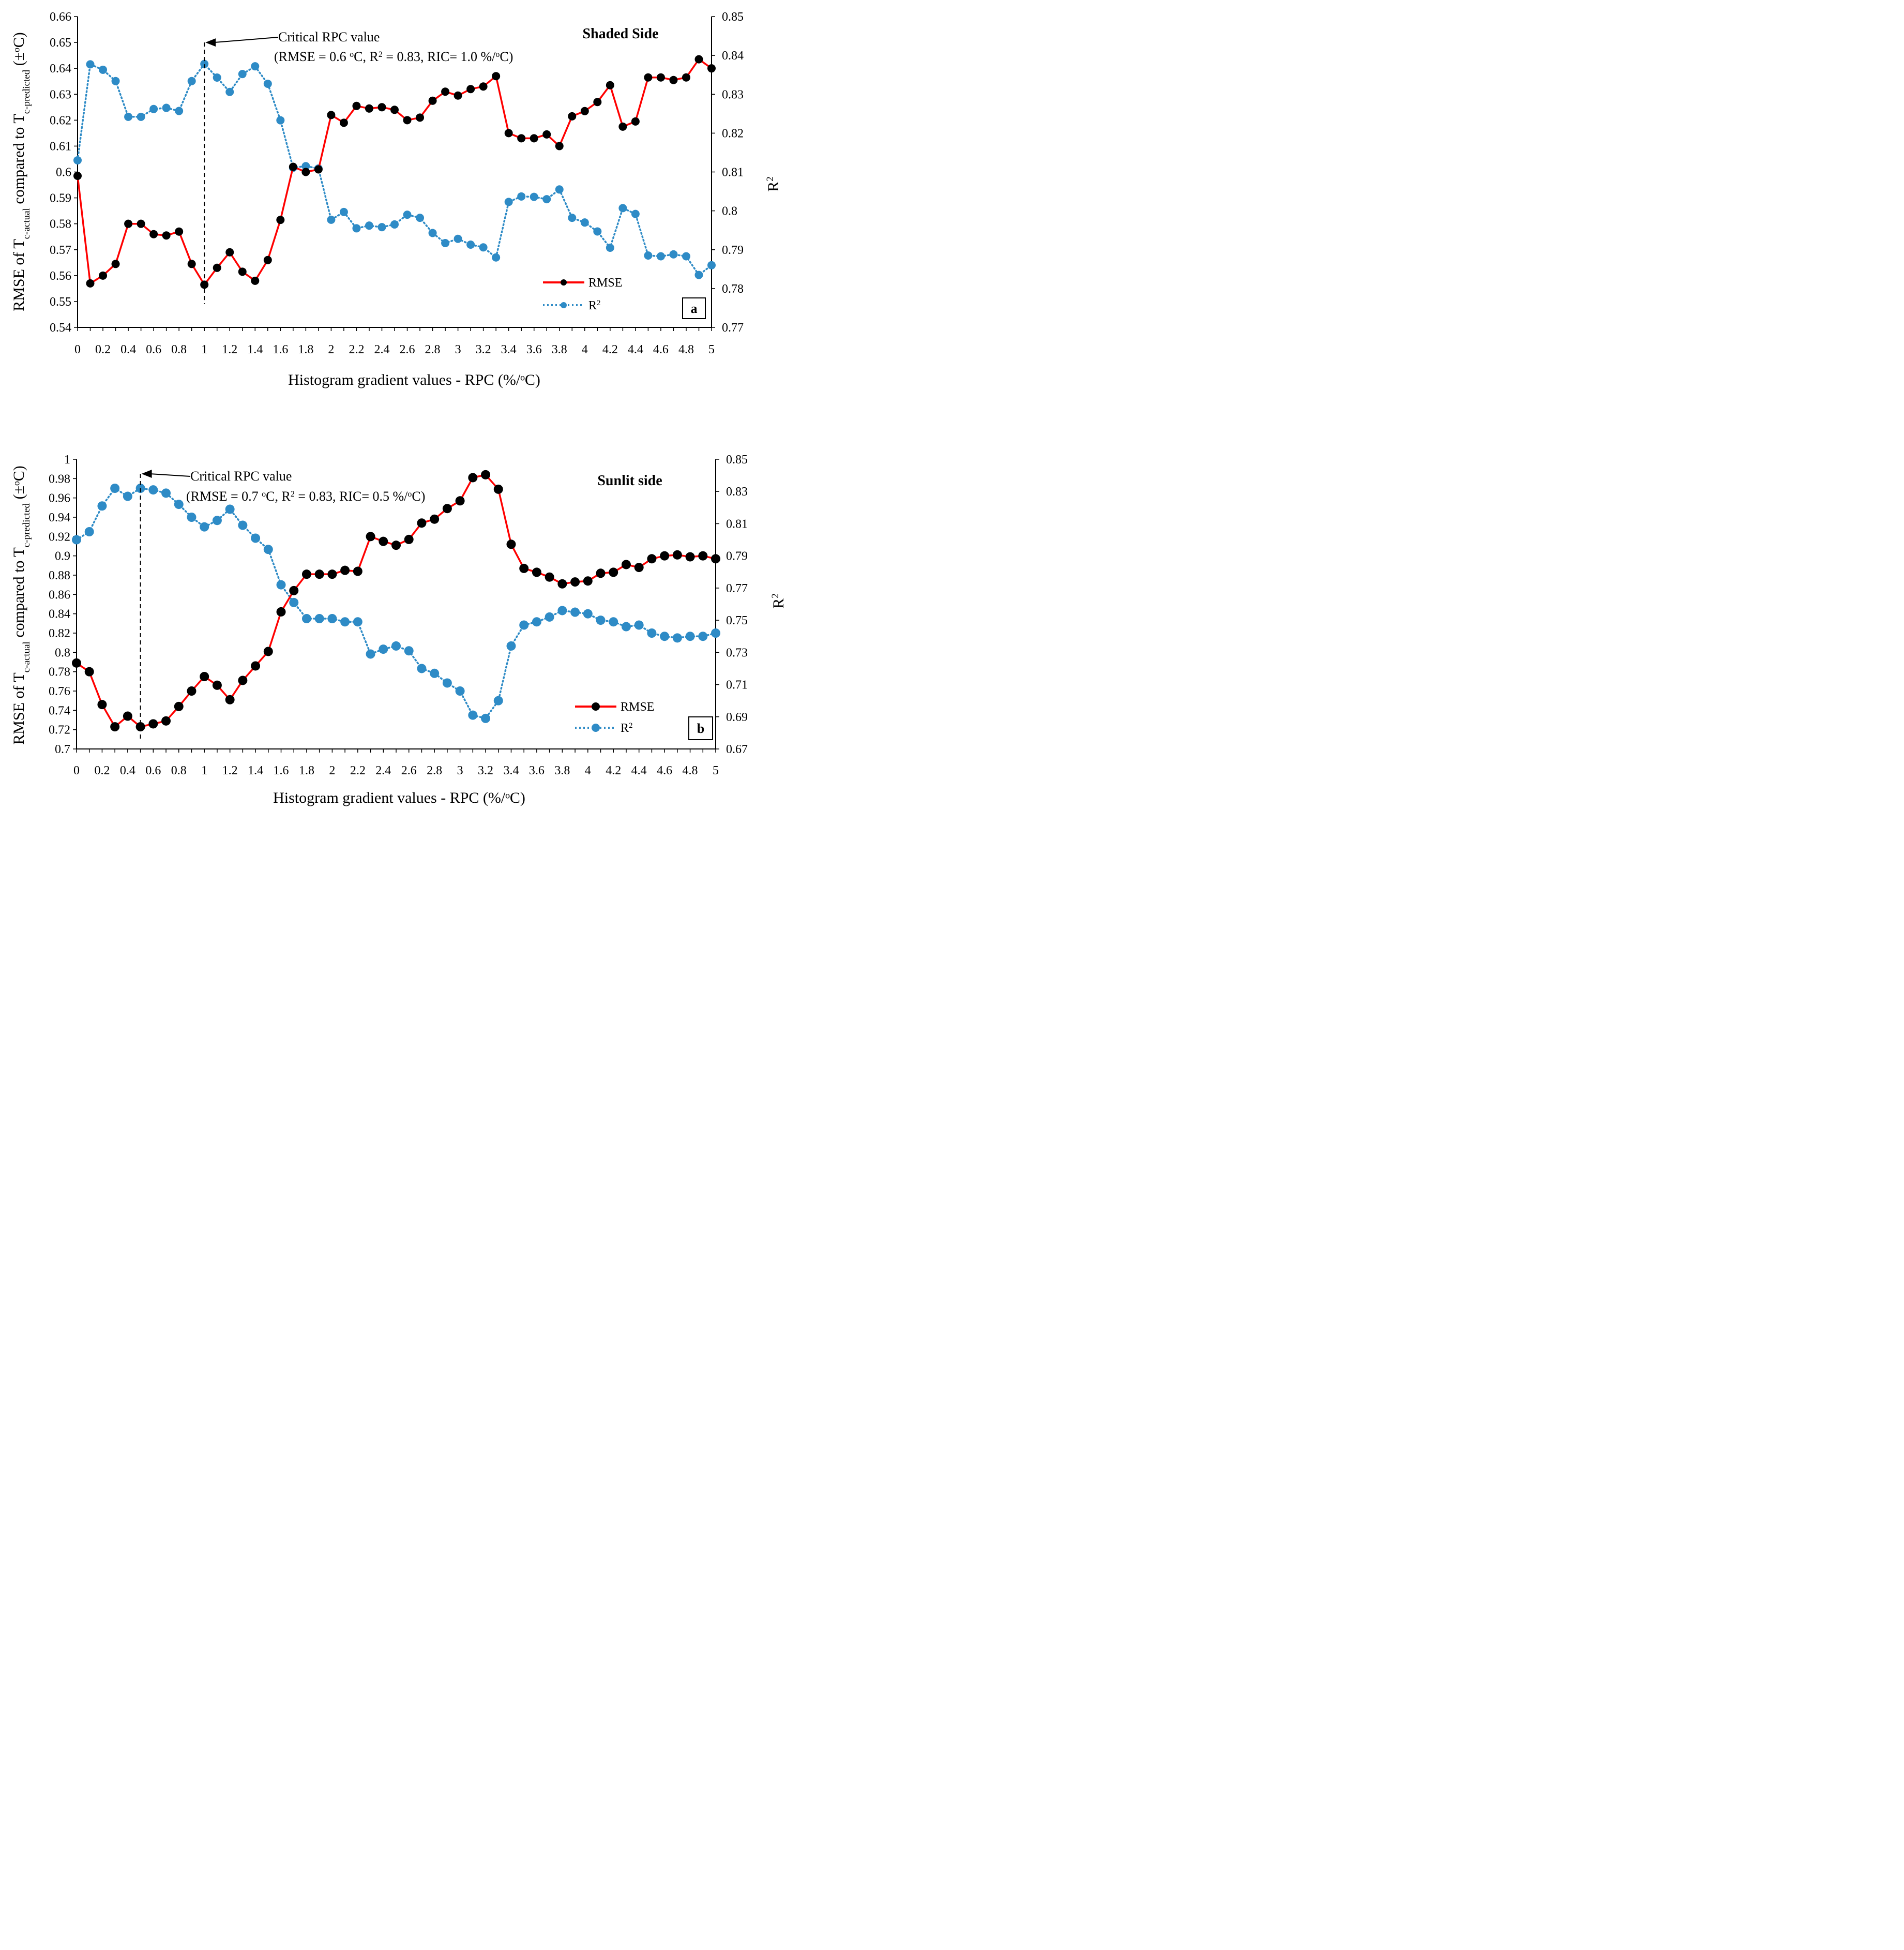 The height and width of the screenshot is (1950, 1904). What do you see at coordinates (210, 43) in the screenshot?
I see `panel-a-arrow-head` at bounding box center [210, 43].